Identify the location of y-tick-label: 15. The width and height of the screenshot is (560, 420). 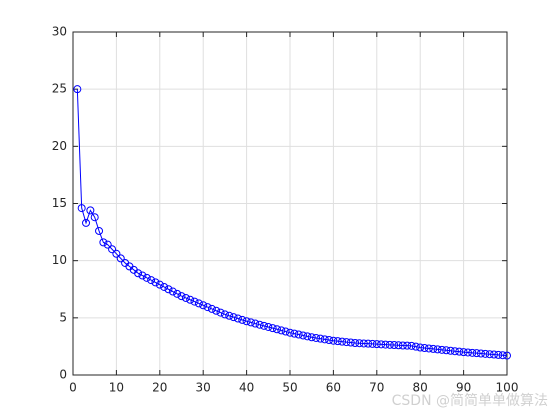
(59, 203).